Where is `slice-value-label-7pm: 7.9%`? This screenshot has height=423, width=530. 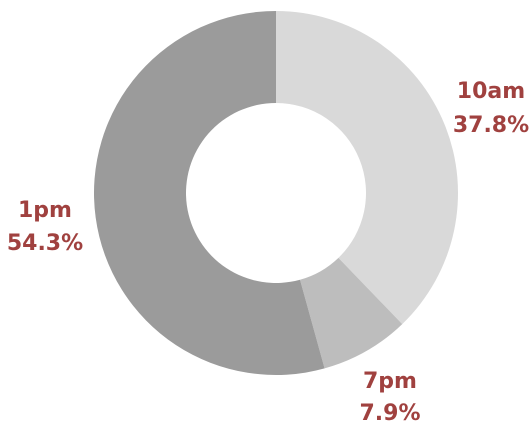 slice-value-label-7pm: 7.9% is located at coordinates (389, 412).